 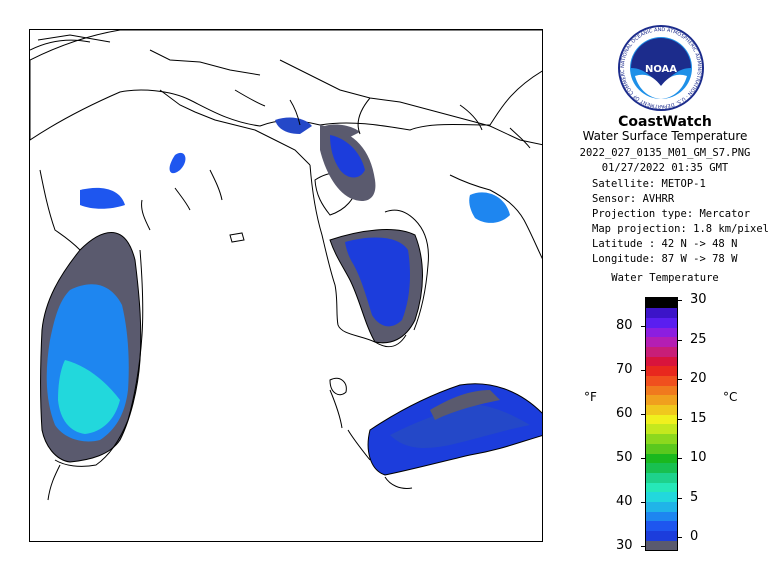 What do you see at coordinates (698, 339) in the screenshot?
I see `celsius-tick-label: 25` at bounding box center [698, 339].